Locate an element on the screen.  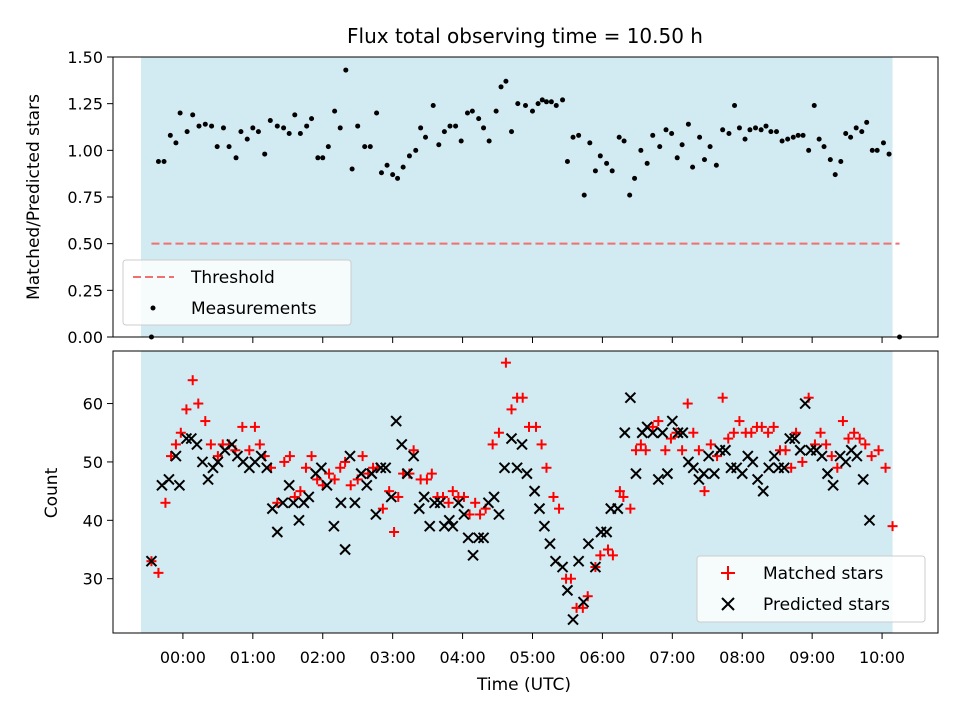
y-tick-label: 40 is located at coordinates (93, 520).